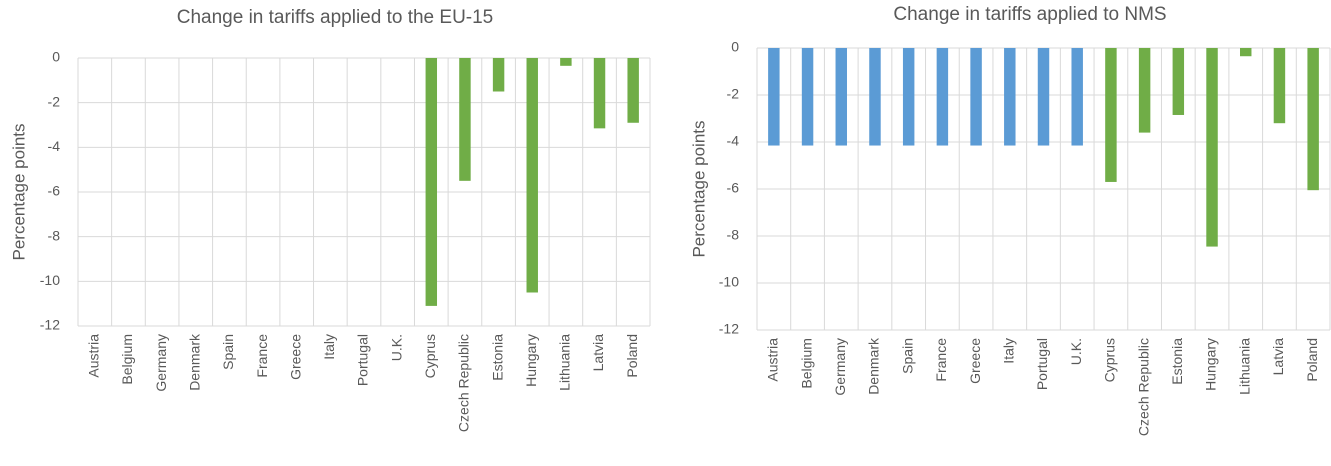 This screenshot has height=466, width=1331. What do you see at coordinates (1029, 14) in the screenshot?
I see `chart-title: Change in tariffs applied to NMS` at bounding box center [1029, 14].